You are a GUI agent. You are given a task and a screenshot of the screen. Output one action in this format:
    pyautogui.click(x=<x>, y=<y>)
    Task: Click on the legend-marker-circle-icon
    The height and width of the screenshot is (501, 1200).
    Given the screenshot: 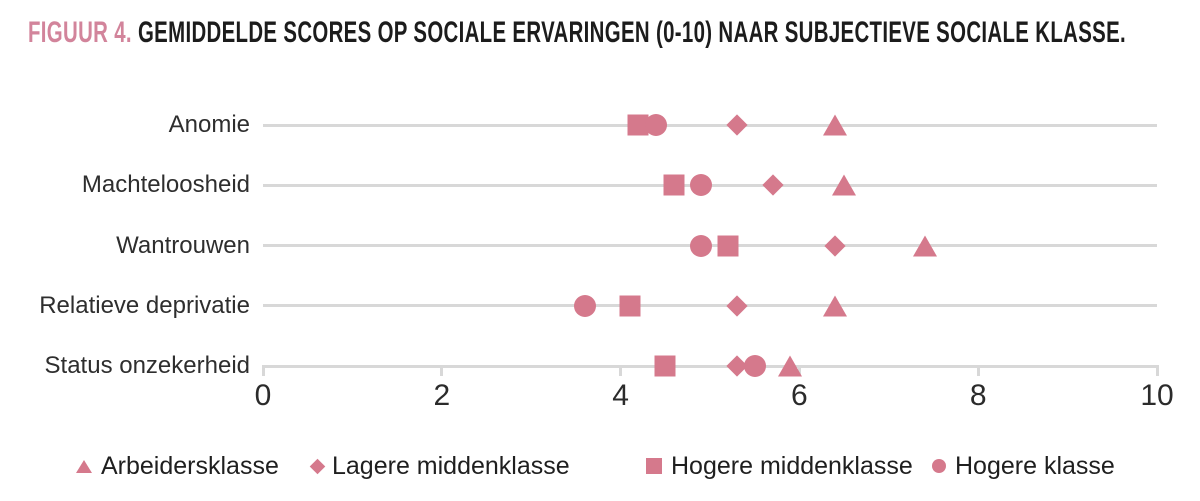 What is the action you would take?
    pyautogui.click(x=939, y=466)
    